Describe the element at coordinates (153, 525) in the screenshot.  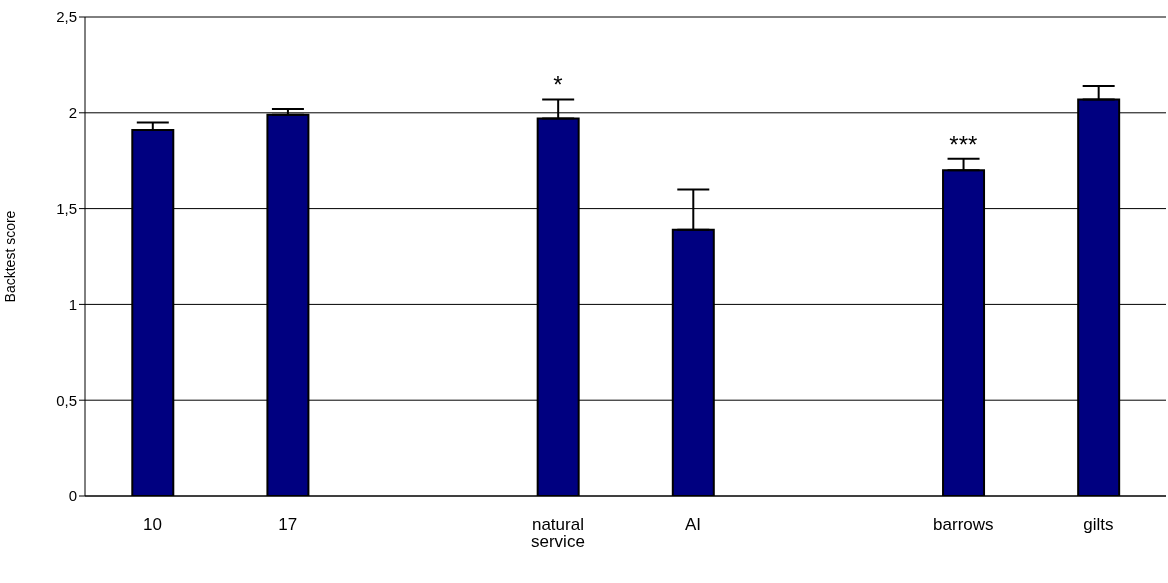
I see `x-tick-label: 10` at that location.